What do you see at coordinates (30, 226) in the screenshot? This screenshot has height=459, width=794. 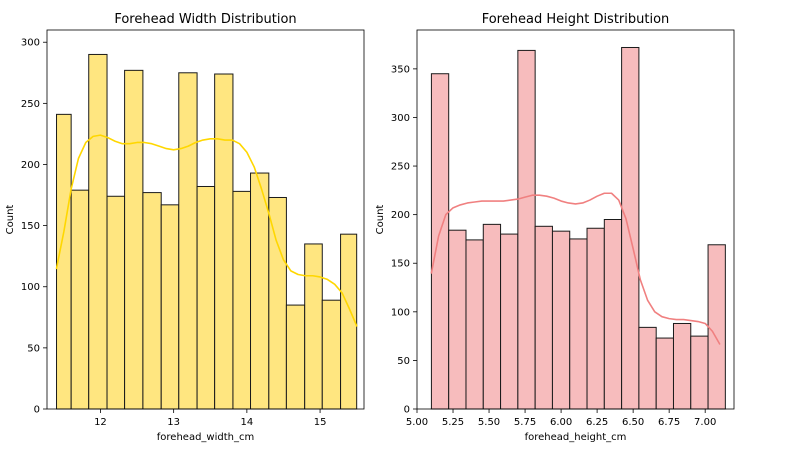 I see `width-y-tick-label: 150` at bounding box center [30, 226].